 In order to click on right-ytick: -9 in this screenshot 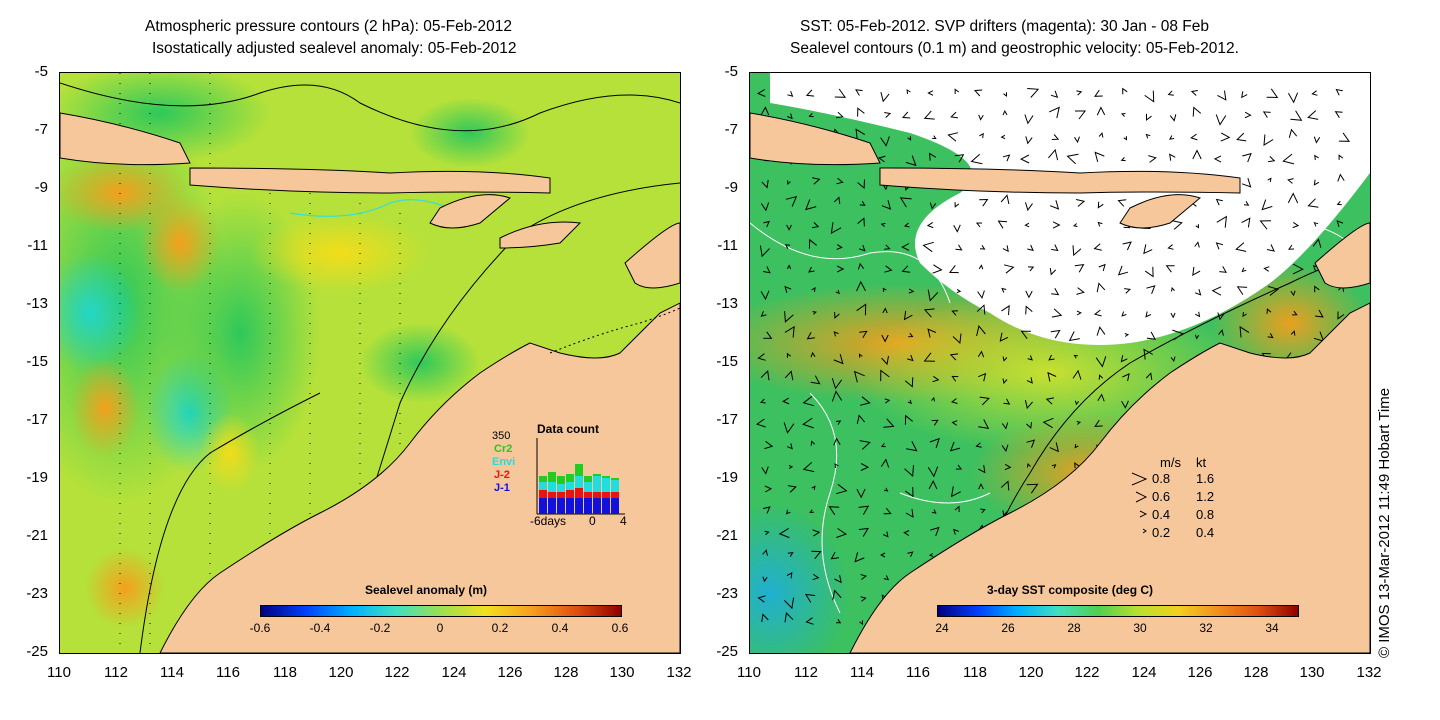, I will do `click(731, 187)`.